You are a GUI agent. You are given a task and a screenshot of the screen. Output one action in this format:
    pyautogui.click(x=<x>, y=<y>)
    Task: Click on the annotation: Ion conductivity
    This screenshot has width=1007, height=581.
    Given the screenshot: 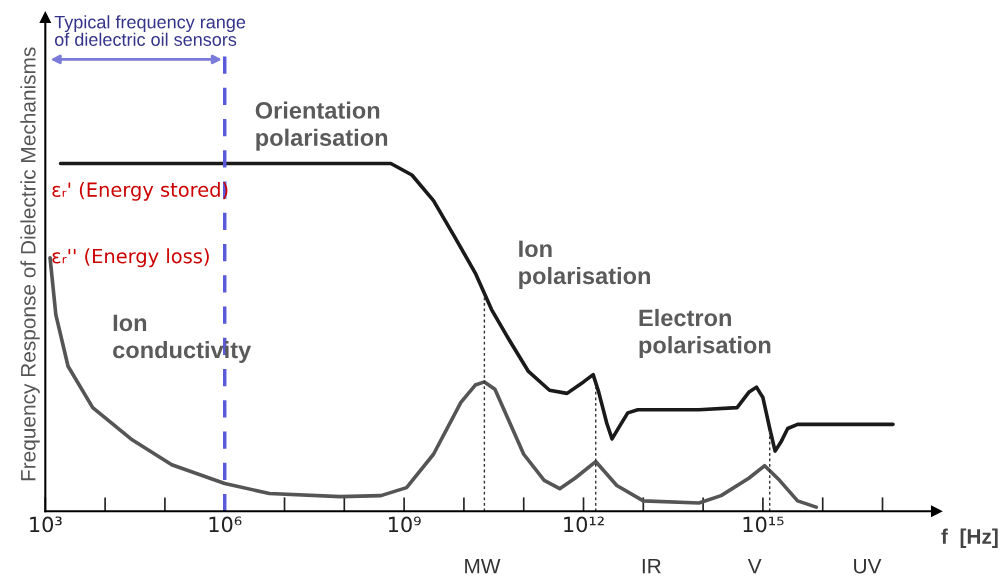 What is the action you would take?
    pyautogui.click(x=182, y=339)
    